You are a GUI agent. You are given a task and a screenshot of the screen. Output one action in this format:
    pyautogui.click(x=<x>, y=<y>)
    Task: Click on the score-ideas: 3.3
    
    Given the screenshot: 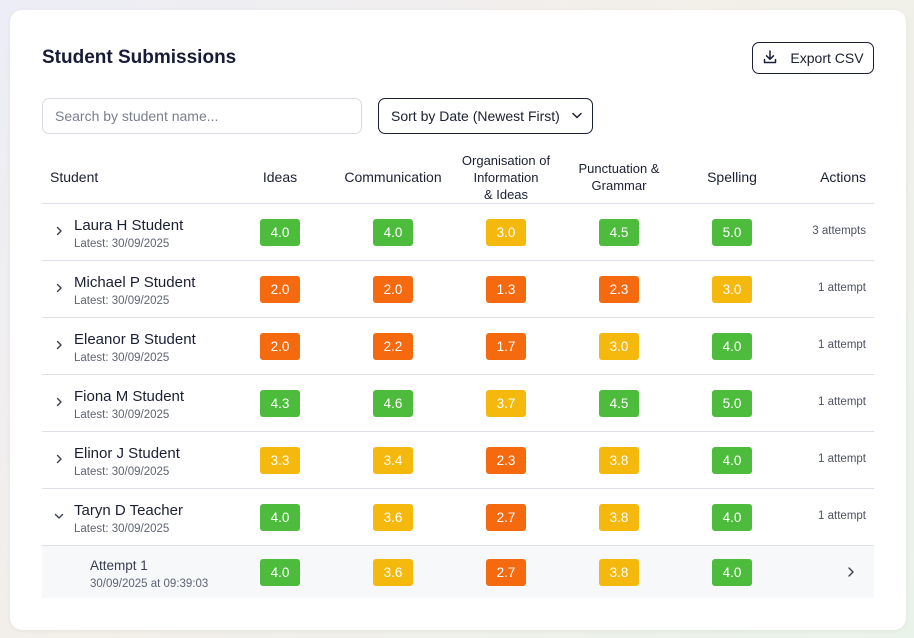 What is the action you would take?
    pyautogui.click(x=280, y=460)
    